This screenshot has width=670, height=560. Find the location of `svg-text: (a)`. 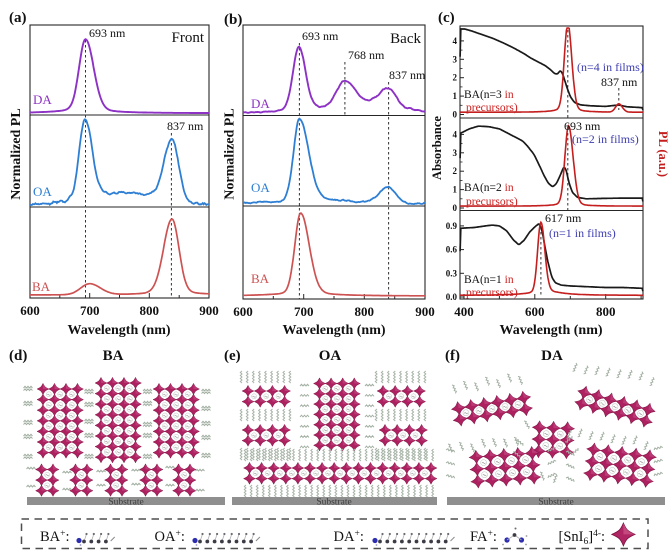

svg-text: (a) is located at coordinates (18, 18).